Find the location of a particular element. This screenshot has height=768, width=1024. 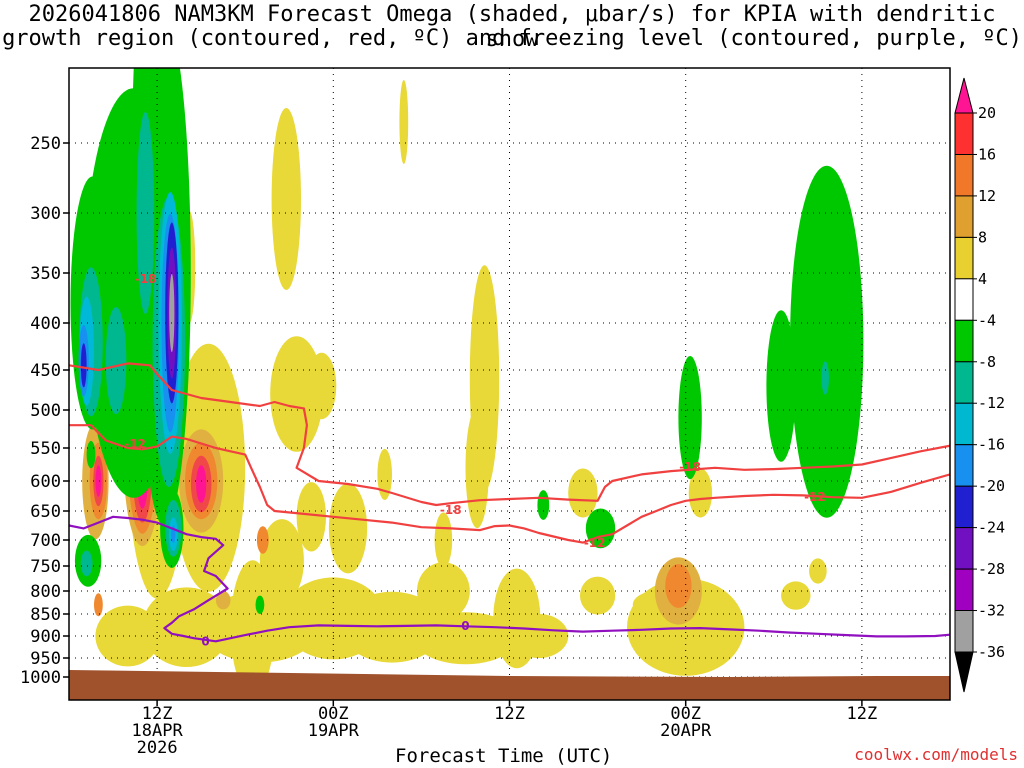

y-tick-label: 750 is located at coordinates (45, 567).